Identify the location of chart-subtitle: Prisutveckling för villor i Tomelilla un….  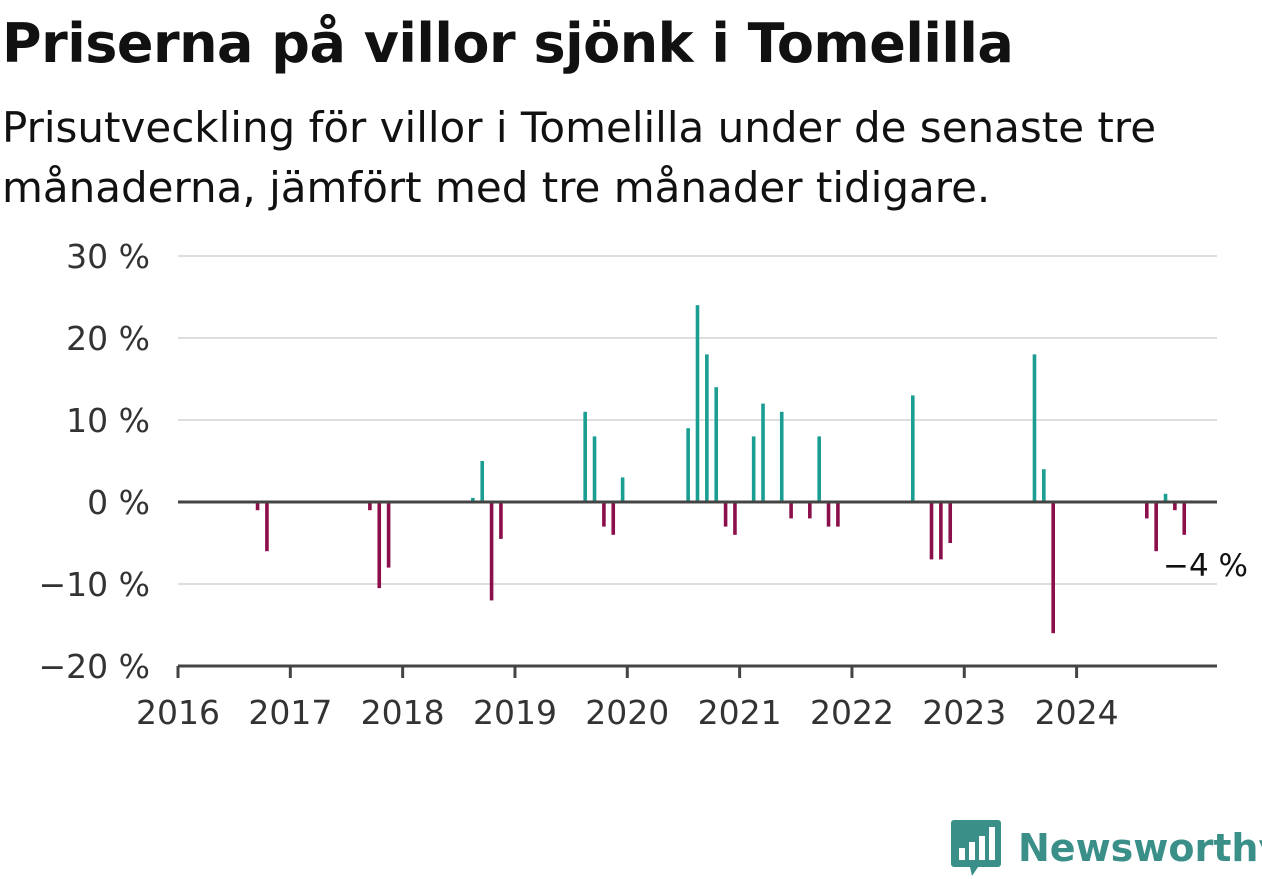
(579, 157).